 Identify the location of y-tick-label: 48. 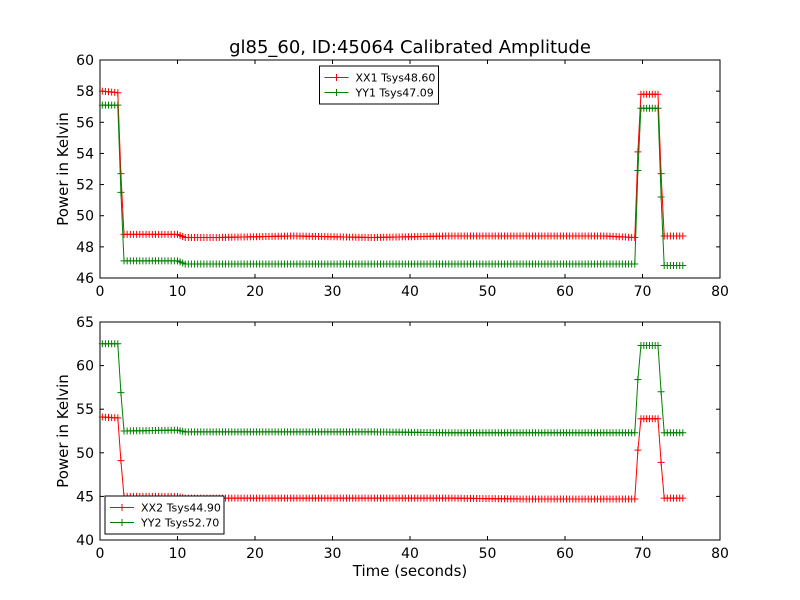
(85, 248).